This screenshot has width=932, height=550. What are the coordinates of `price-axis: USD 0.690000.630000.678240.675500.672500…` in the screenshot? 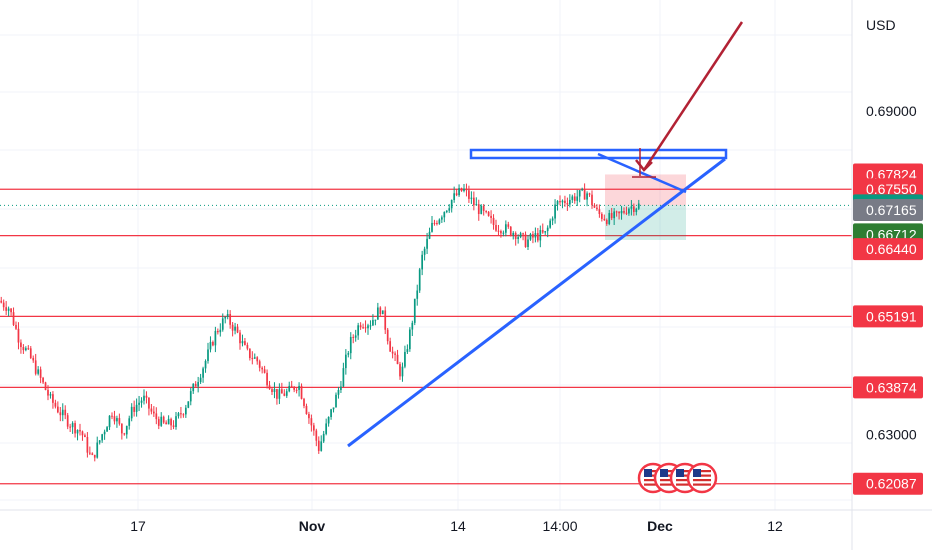 It's located at (887, 275).